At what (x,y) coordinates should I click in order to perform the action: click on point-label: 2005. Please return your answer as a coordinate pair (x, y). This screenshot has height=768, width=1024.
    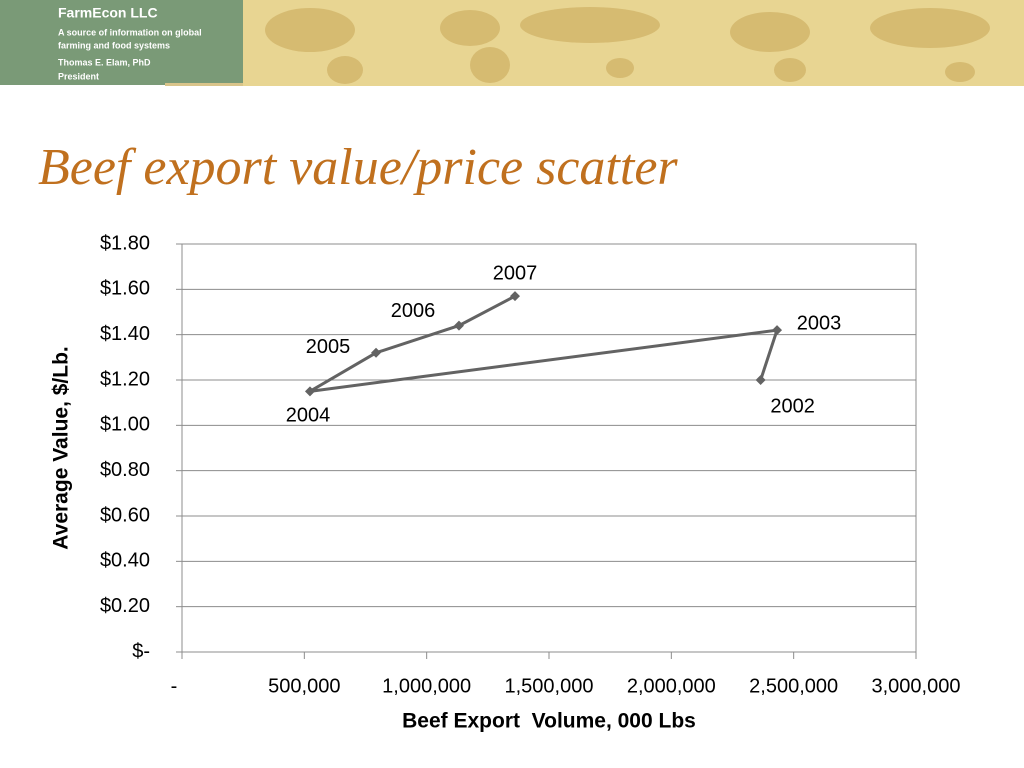
    Looking at the image, I should click on (328, 347).